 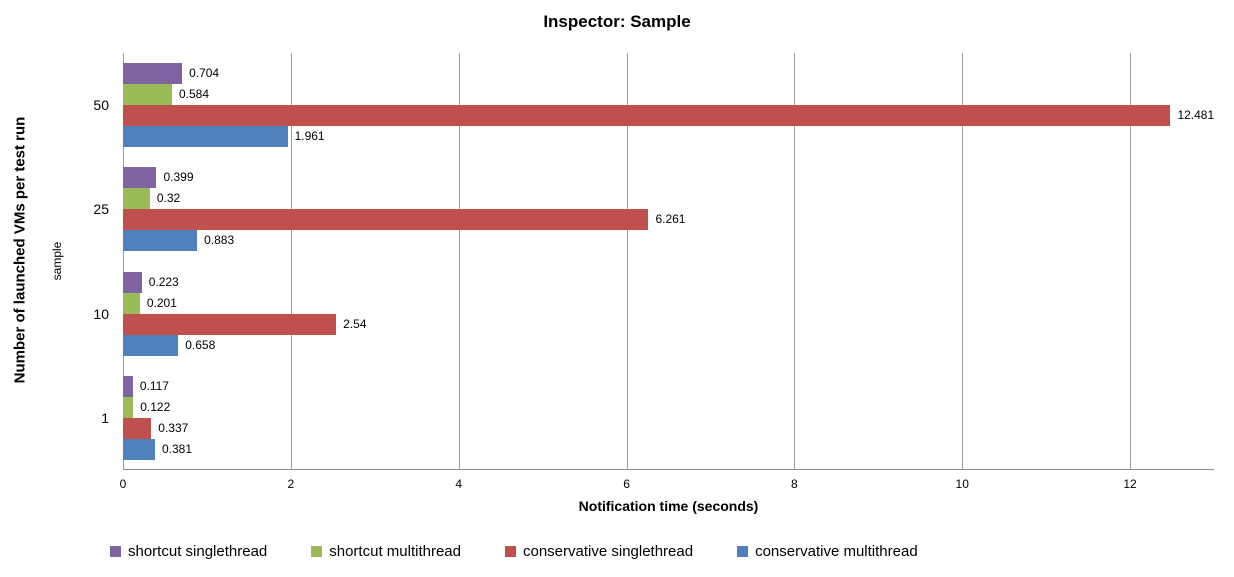 I want to click on x-tick-label: 4, so click(x=459, y=484).